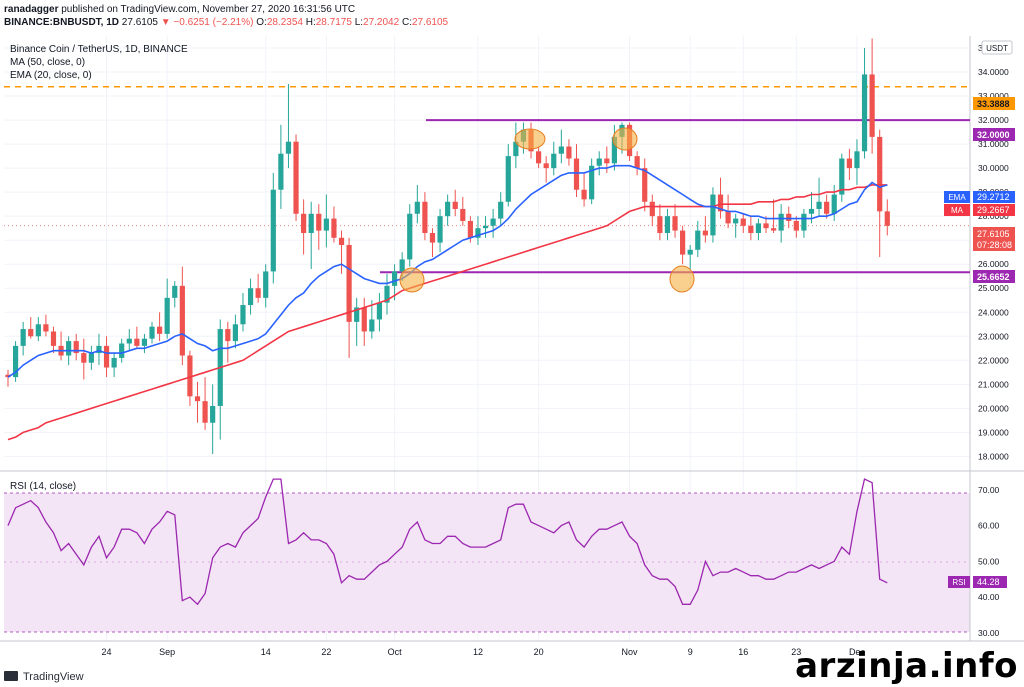  What do you see at coordinates (44, 677) in the screenshot?
I see `tradingview-logo: TradingView` at bounding box center [44, 677].